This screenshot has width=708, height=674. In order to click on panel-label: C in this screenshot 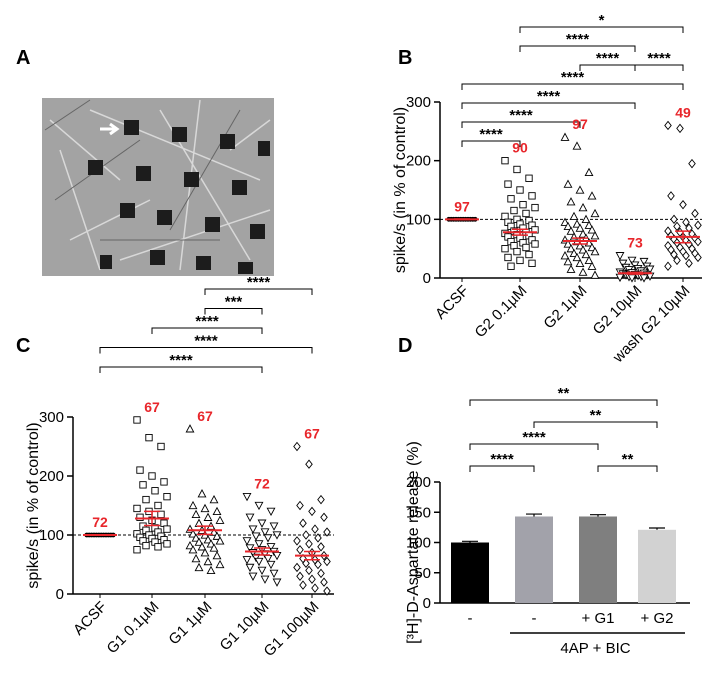, I will do `click(23, 346)`.